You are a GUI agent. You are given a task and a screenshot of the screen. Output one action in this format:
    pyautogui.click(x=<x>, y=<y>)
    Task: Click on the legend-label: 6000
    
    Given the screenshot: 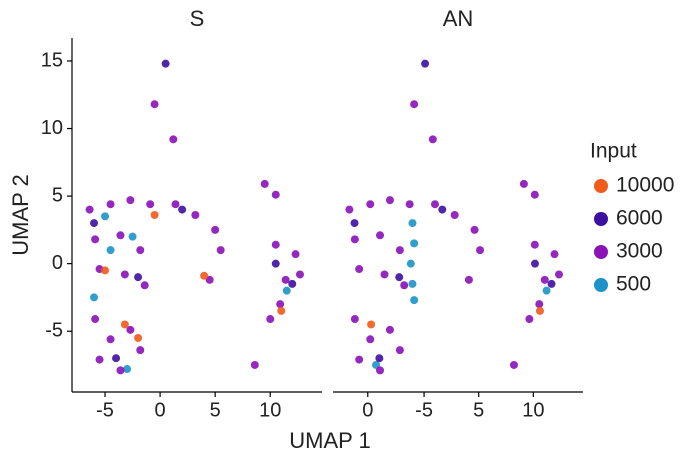 What is the action you would take?
    pyautogui.click(x=639, y=218)
    